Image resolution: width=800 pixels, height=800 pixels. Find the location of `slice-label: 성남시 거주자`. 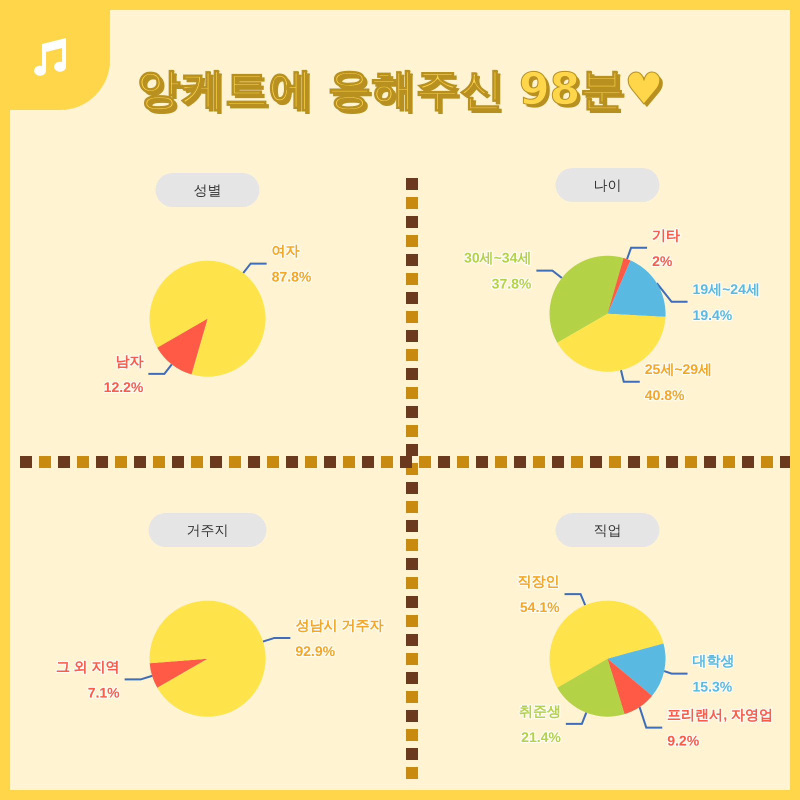

slice-label: 성남시 거주자 is located at coordinates (339, 624).